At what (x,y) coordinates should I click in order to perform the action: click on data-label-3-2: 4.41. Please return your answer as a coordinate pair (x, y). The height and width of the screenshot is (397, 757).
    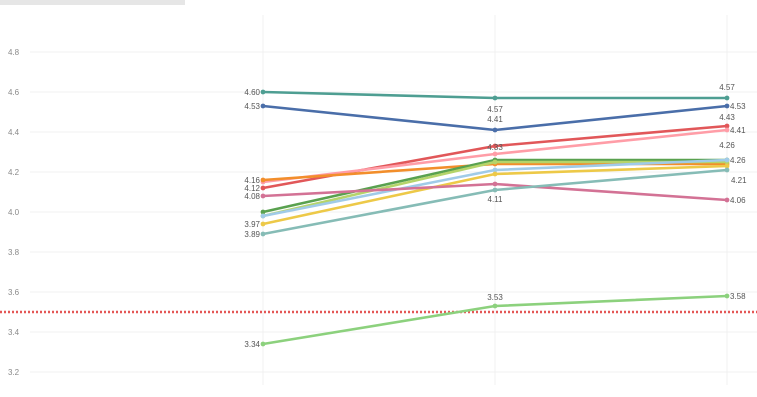
    Looking at the image, I should click on (738, 130).